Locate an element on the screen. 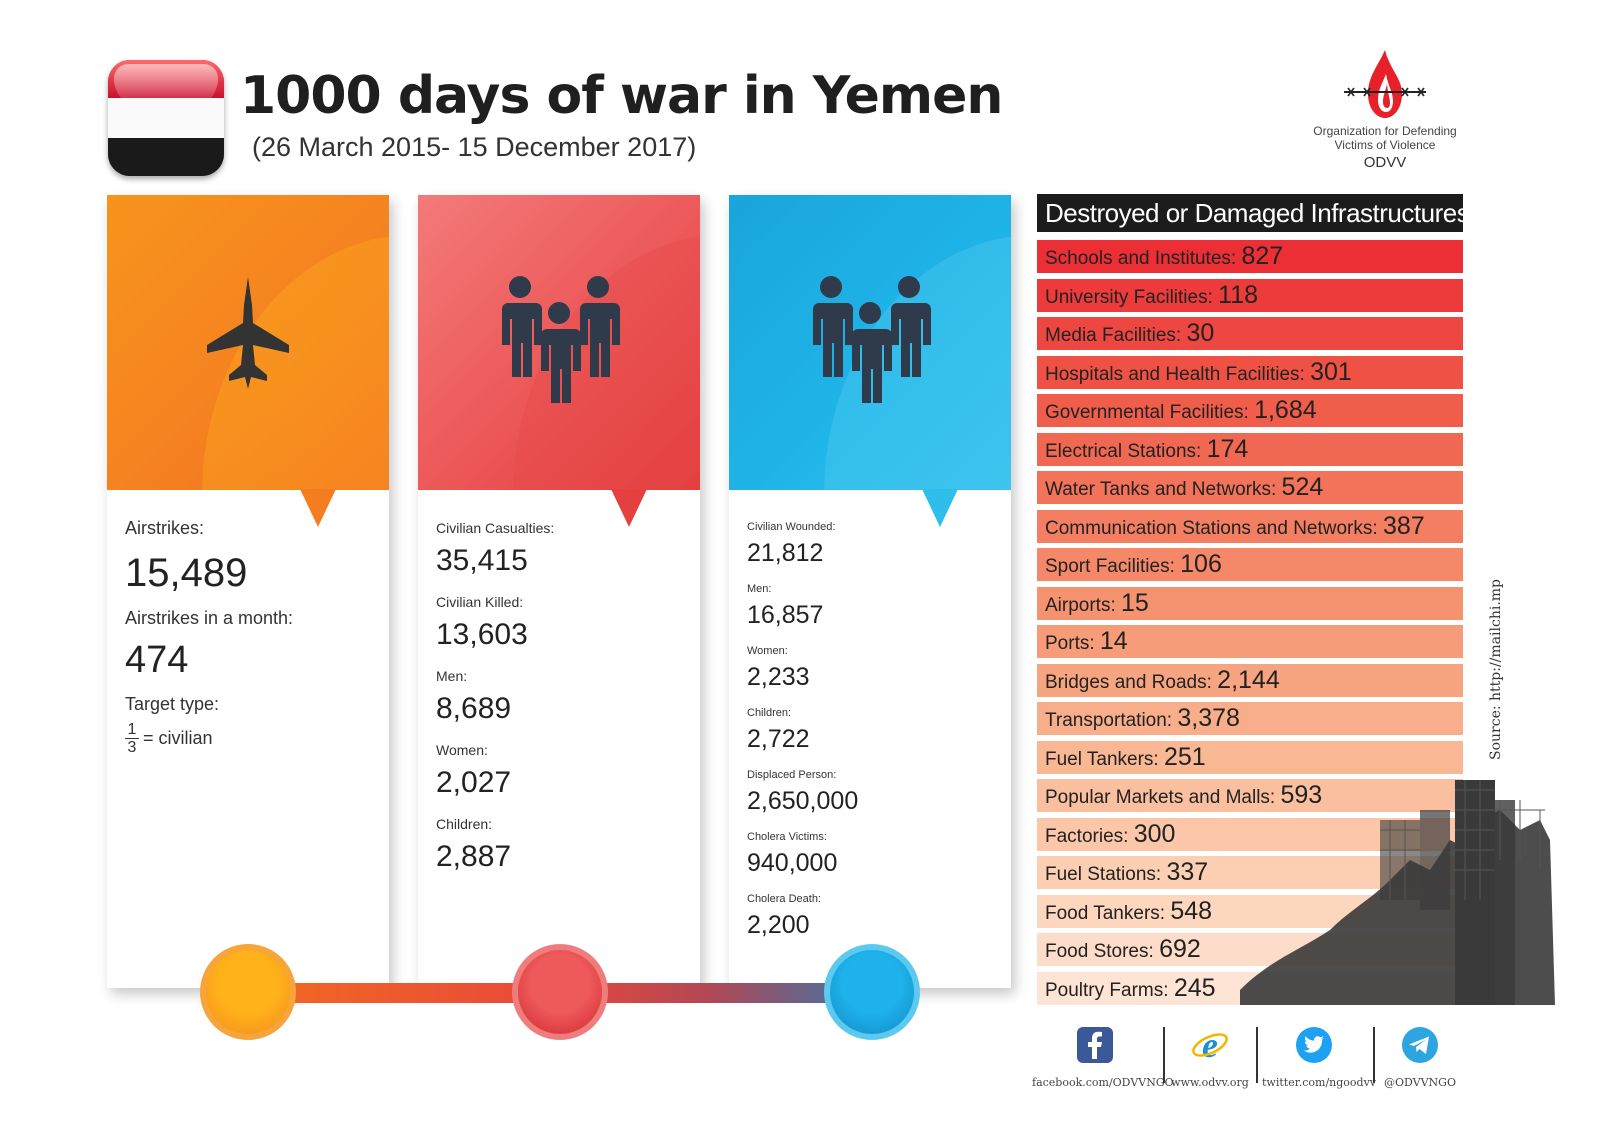  destroyed-city-silhouette-icon is located at coordinates (1397, 892).